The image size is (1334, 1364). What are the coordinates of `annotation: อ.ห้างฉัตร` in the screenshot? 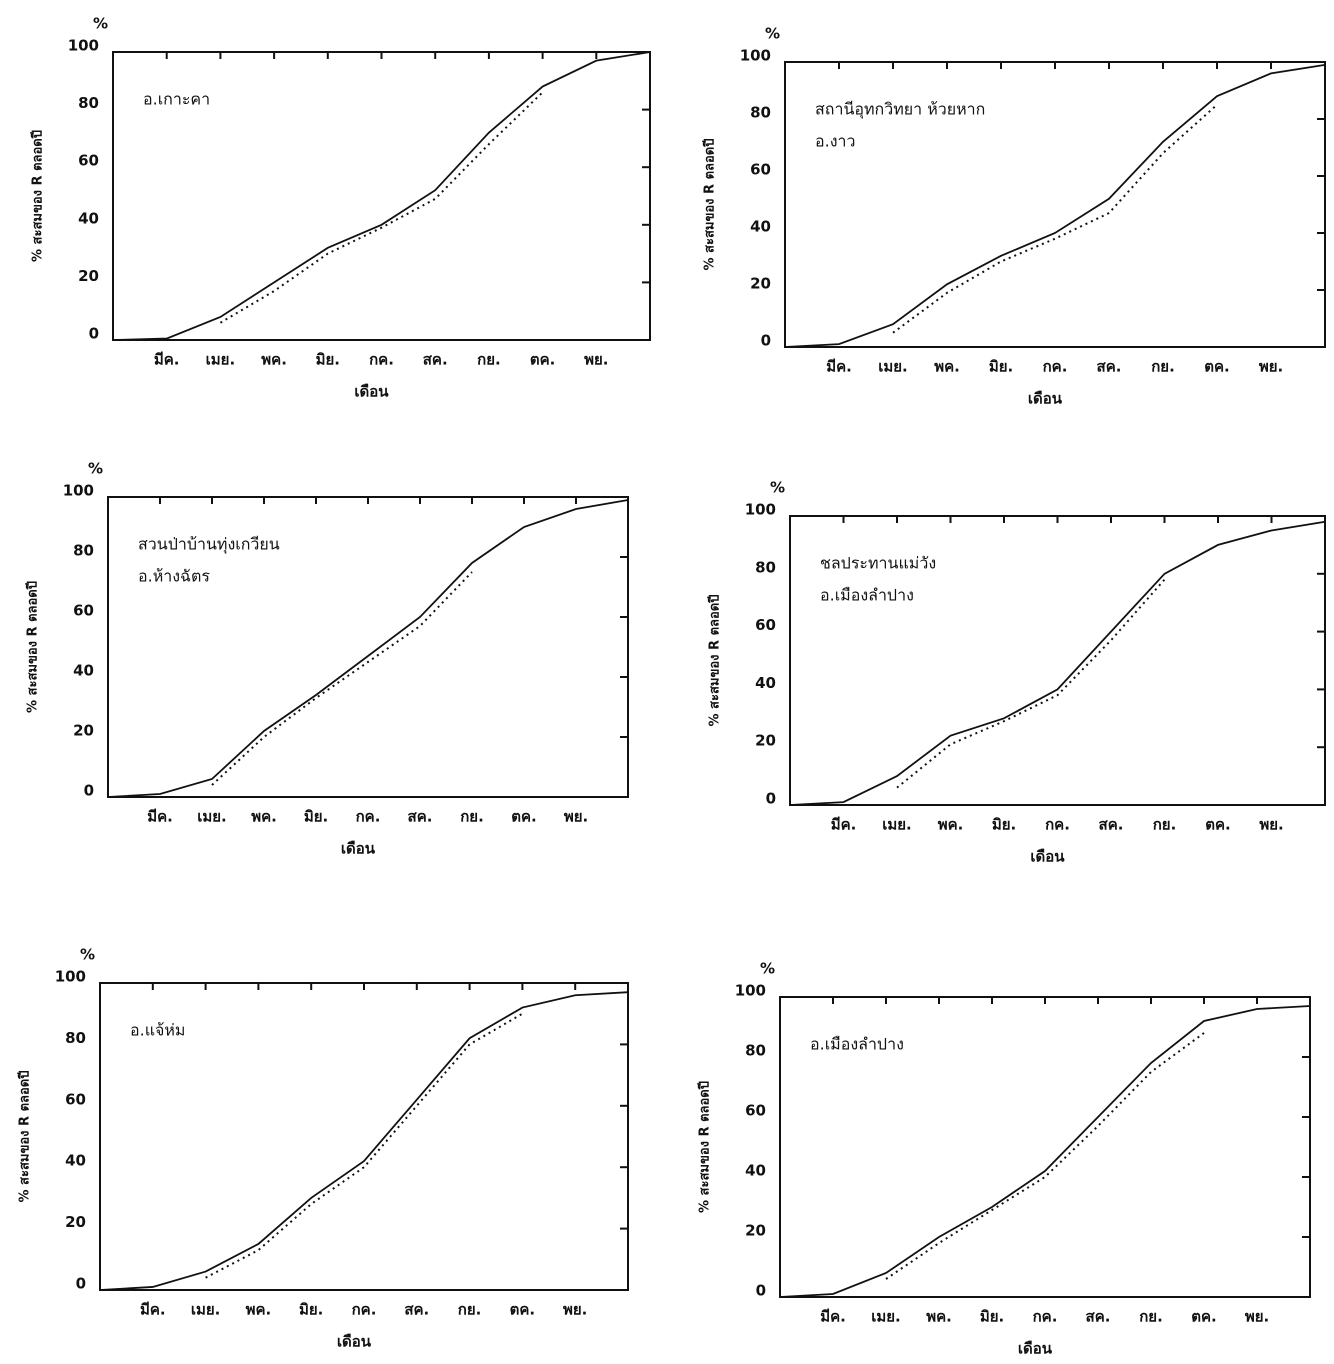 It's located at (174, 576).